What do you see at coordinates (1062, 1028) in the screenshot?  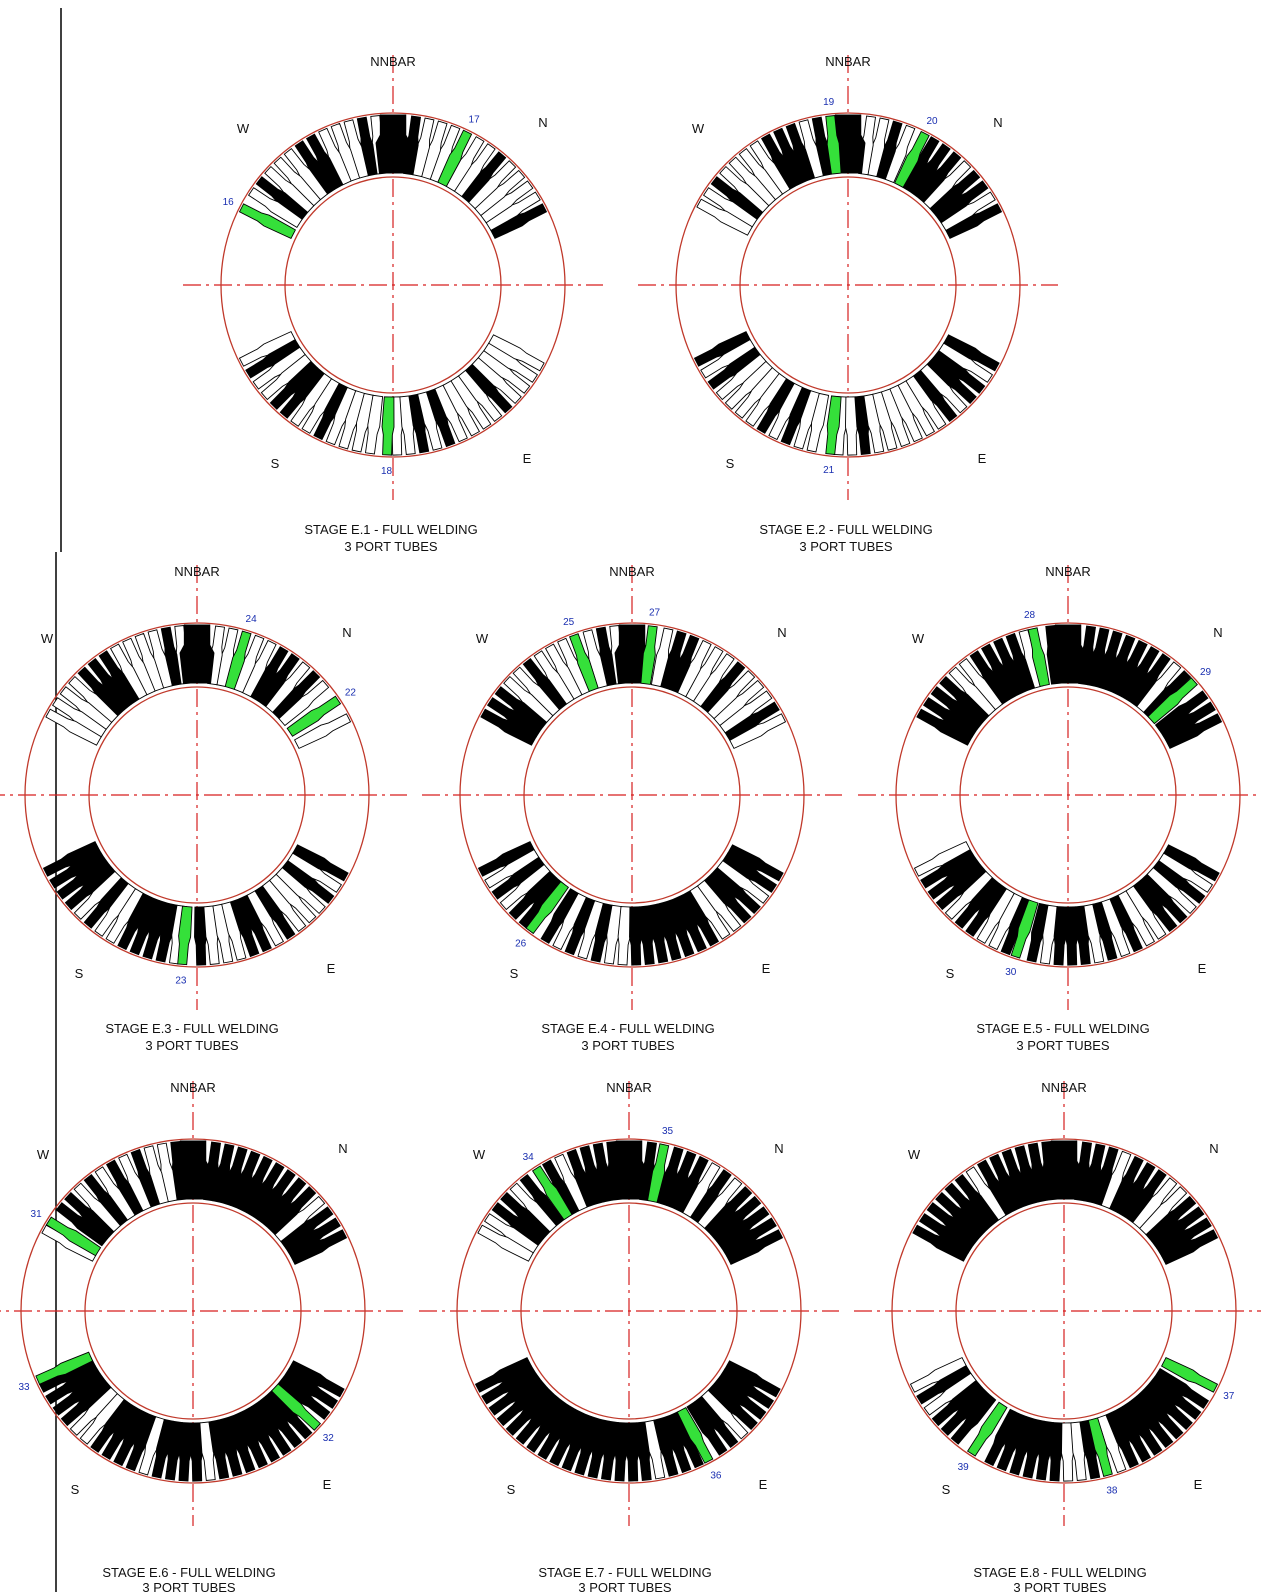 I see `stage-e5-caption-line1: STAGE E.5 - FULL WELDING` at bounding box center [1062, 1028].